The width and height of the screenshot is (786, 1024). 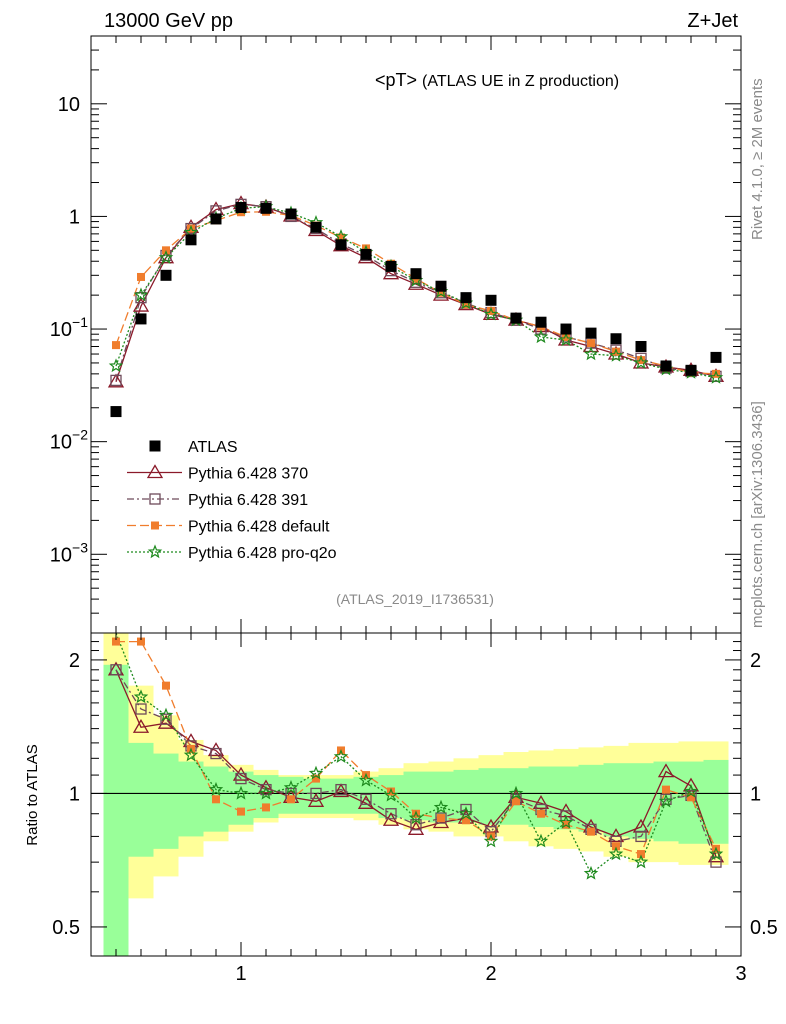 What do you see at coordinates (740, 974) in the screenshot?
I see `x-tick-label: 3` at bounding box center [740, 974].